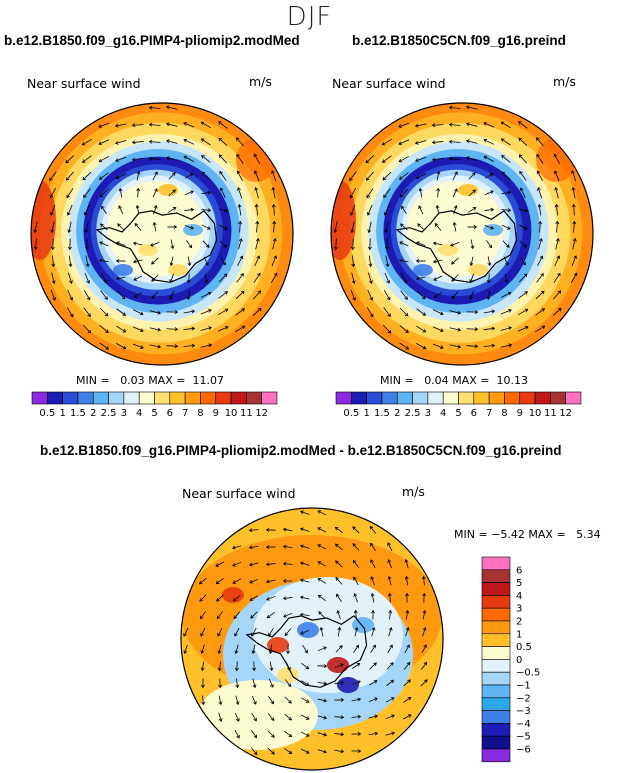 This screenshot has width=619, height=773. I want to click on panel3-colorbar-tick-label: 1, so click(519, 634).